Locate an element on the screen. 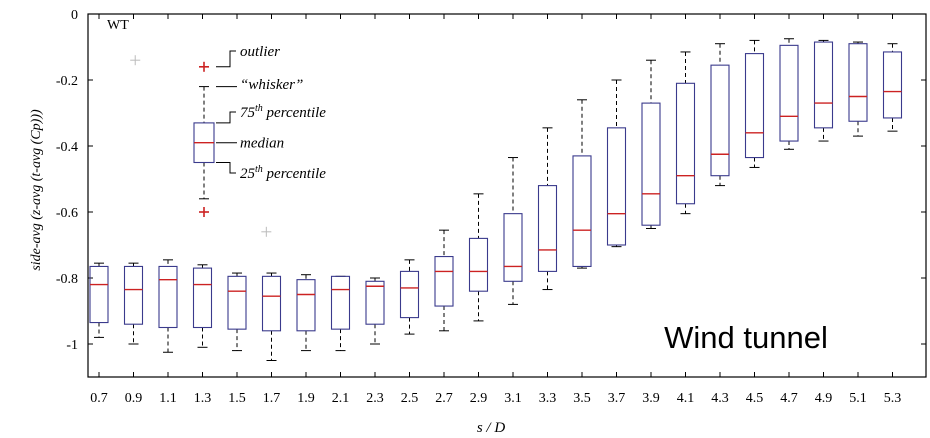 This screenshot has width=930, height=438. y-tick-label: -0.6 is located at coordinates (67, 213).